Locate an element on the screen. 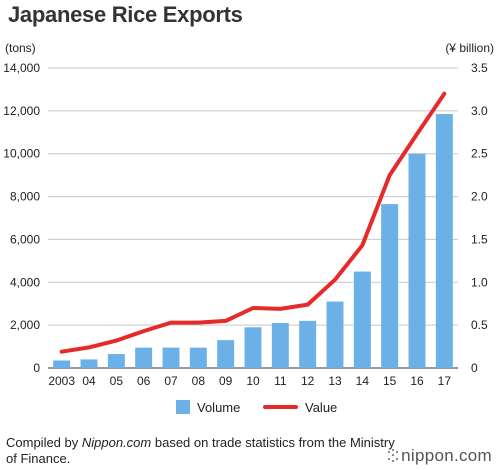 Image resolution: width=500 pixels, height=470 pixels. right-axis-label: (¥ billion) is located at coordinates (469, 48).